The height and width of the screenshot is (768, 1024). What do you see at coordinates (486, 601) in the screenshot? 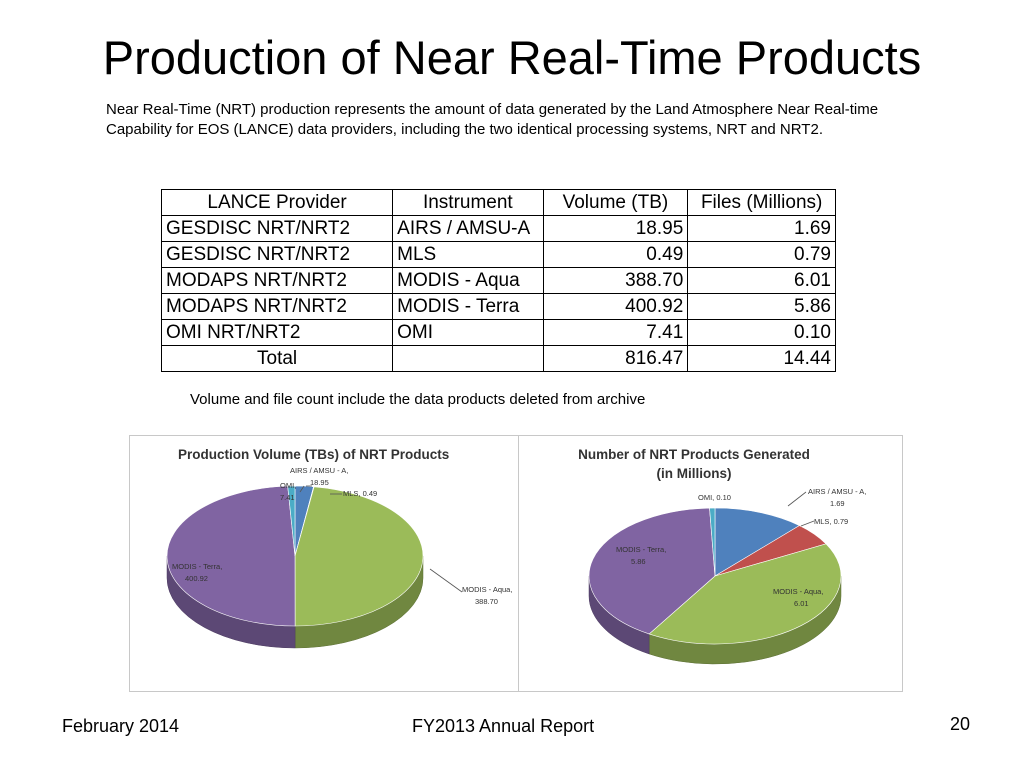
I see `slice-label-aqua: 388.70` at bounding box center [486, 601].